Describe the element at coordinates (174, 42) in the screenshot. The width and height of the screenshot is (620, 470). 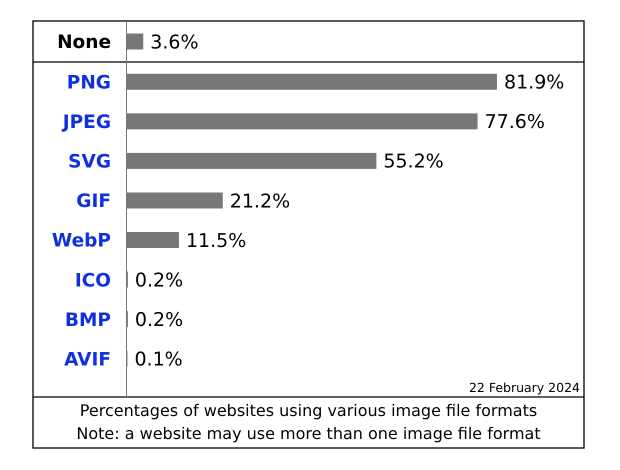
I see `data-label: 3.6%` at that location.